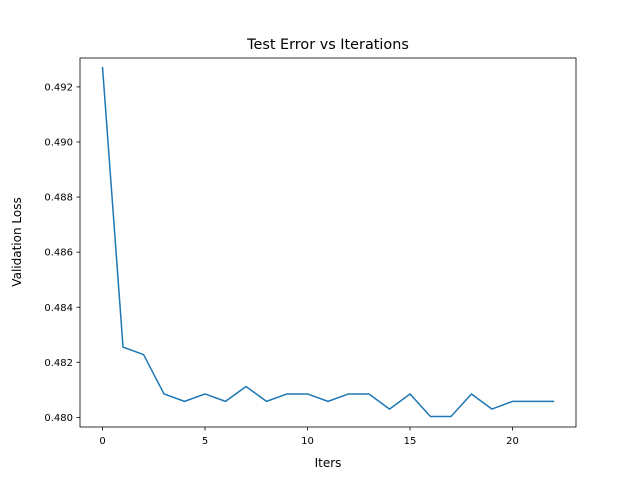 The height and width of the screenshot is (480, 640). I want to click on x-tick-label-1: 5, so click(205, 441).